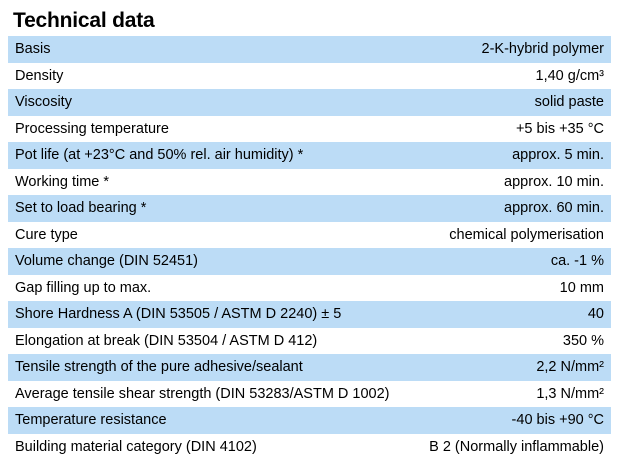 The width and height of the screenshot is (618, 466). I want to click on page-title: Technical data, so click(84, 20).